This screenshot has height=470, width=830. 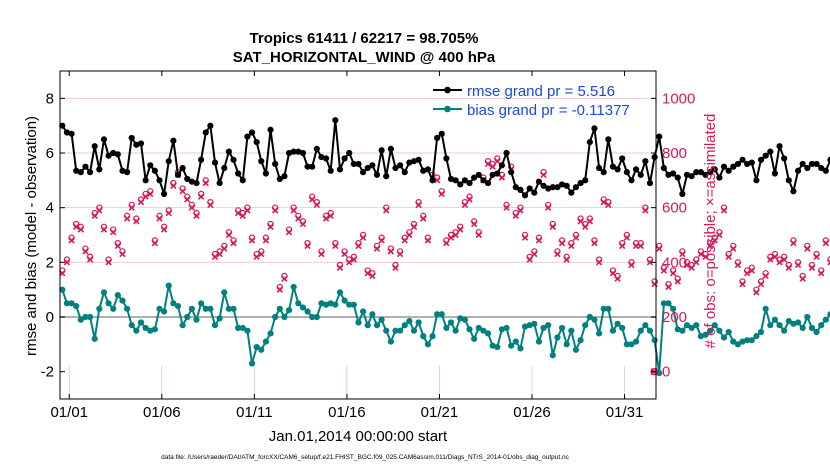 I want to click on y-tick-label-right: 800, so click(x=674, y=153).